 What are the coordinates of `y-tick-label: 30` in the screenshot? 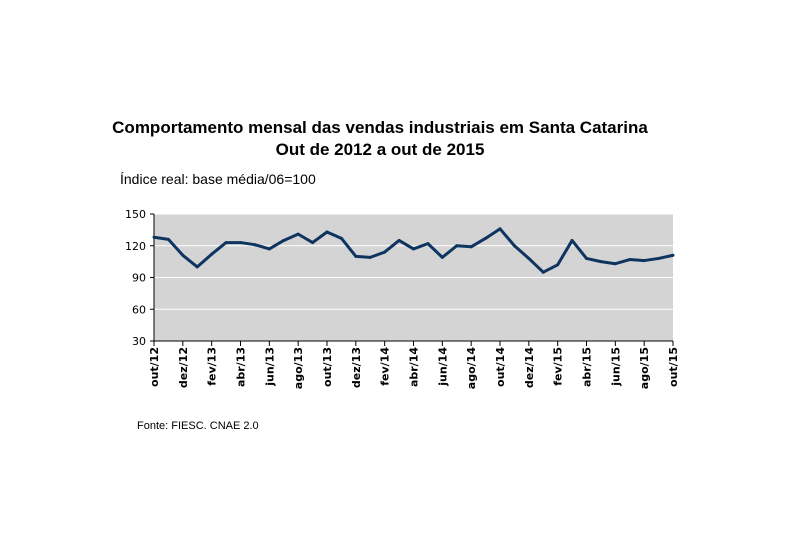 It's located at (139, 341).